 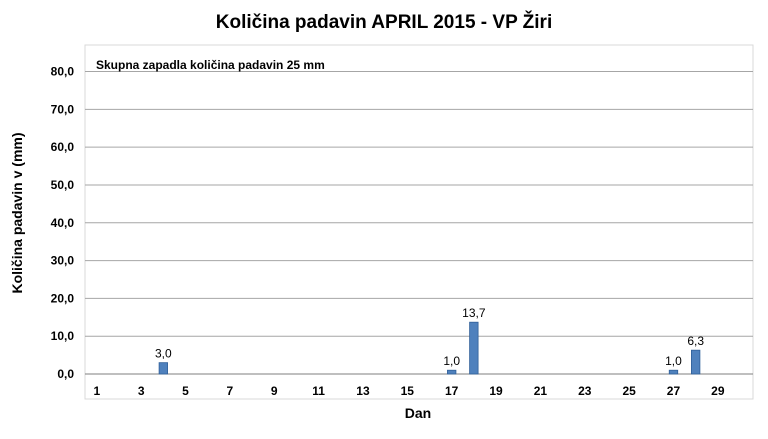 I want to click on x-tick-label: 9, so click(x=274, y=391).